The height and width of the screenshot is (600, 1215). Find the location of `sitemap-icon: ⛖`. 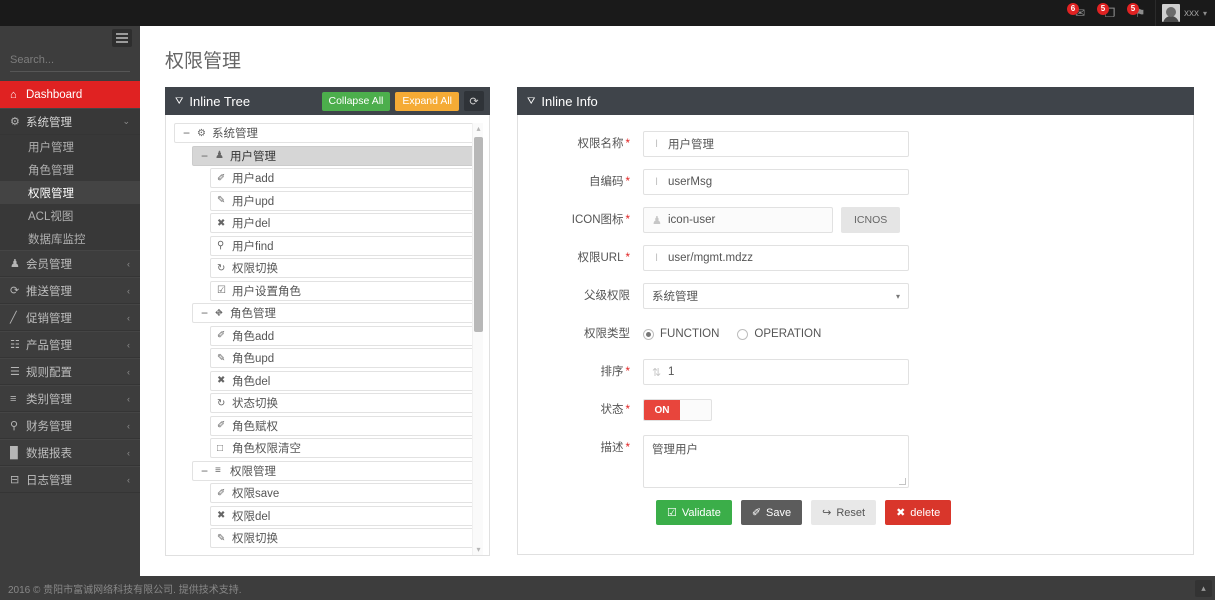

sitemap-icon: ⛖ is located at coordinates (219, 313).